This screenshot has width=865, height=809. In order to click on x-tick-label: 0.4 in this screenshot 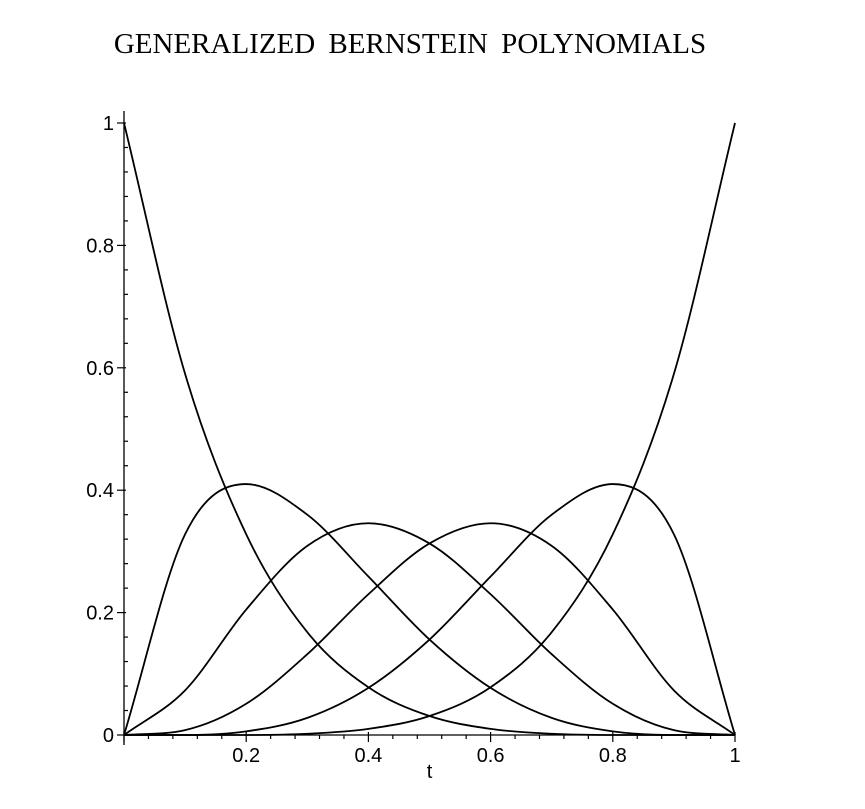, I will do `click(368, 756)`.